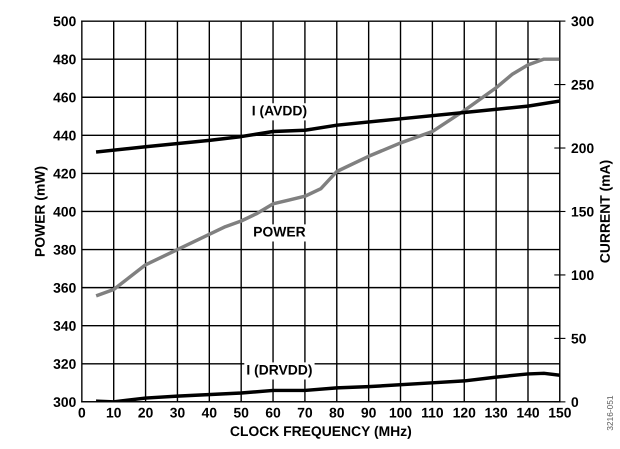 This screenshot has height=449, width=620. Describe the element at coordinates (41, 211) in the screenshot. I see `y-axis-title: POWER (mW)` at that location.